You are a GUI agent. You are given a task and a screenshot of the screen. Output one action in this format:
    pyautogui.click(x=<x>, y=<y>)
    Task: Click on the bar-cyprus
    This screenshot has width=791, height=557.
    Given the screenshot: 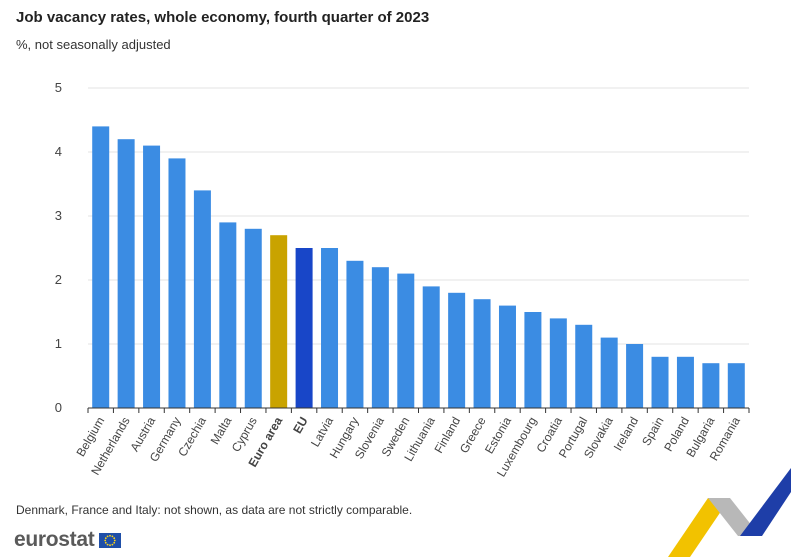 What is the action you would take?
    pyautogui.click(x=253, y=318)
    